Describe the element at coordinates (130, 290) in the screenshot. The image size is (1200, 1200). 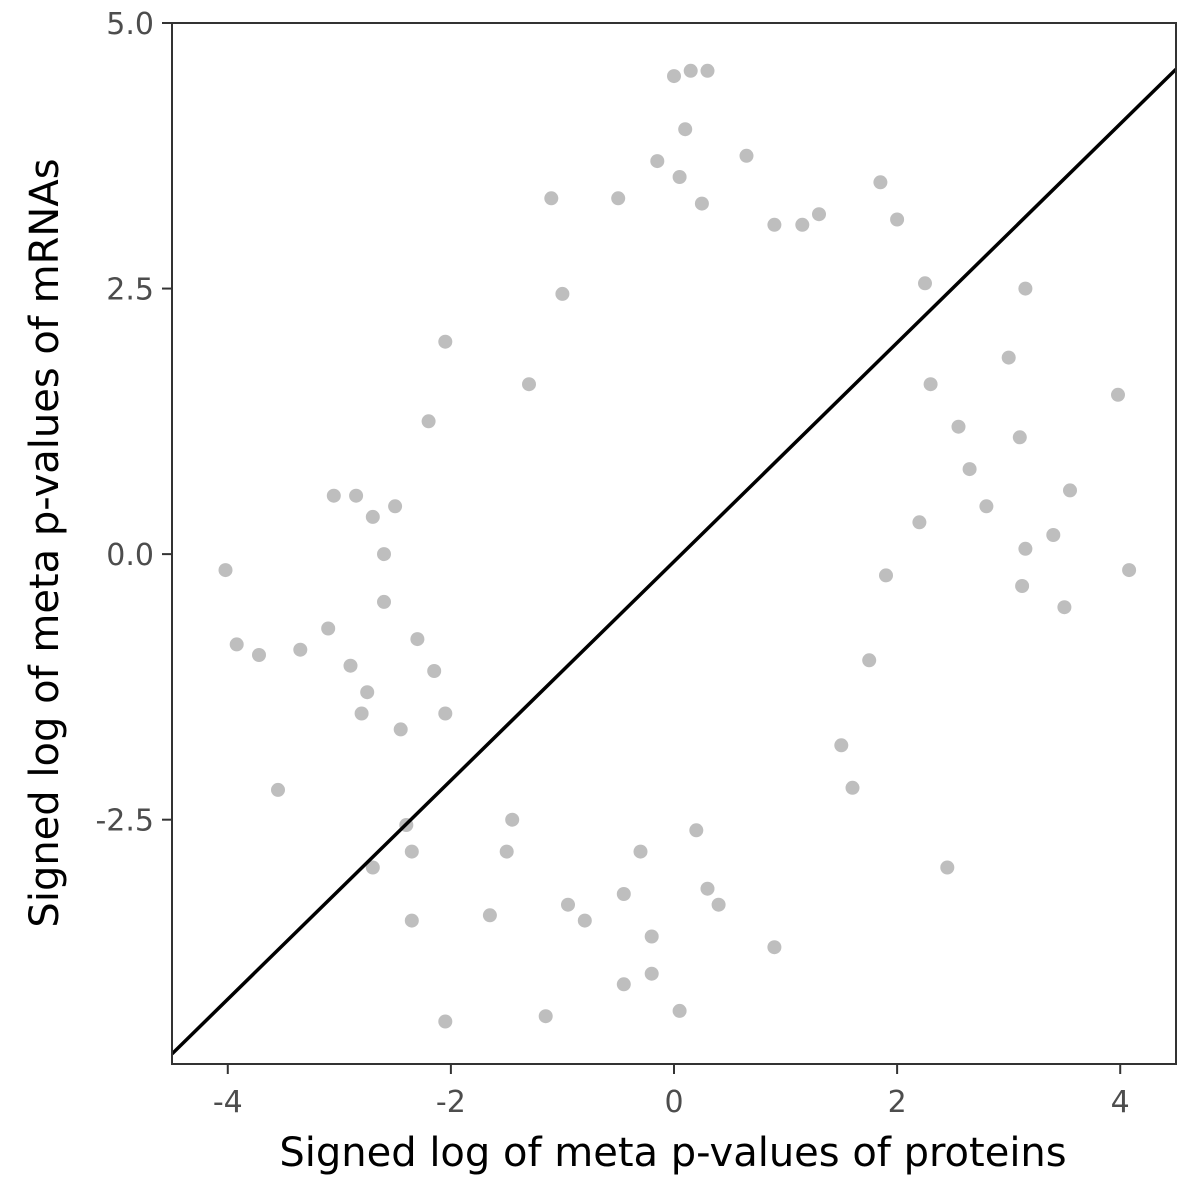
I see `y-tick-label: 2.5` at that location.